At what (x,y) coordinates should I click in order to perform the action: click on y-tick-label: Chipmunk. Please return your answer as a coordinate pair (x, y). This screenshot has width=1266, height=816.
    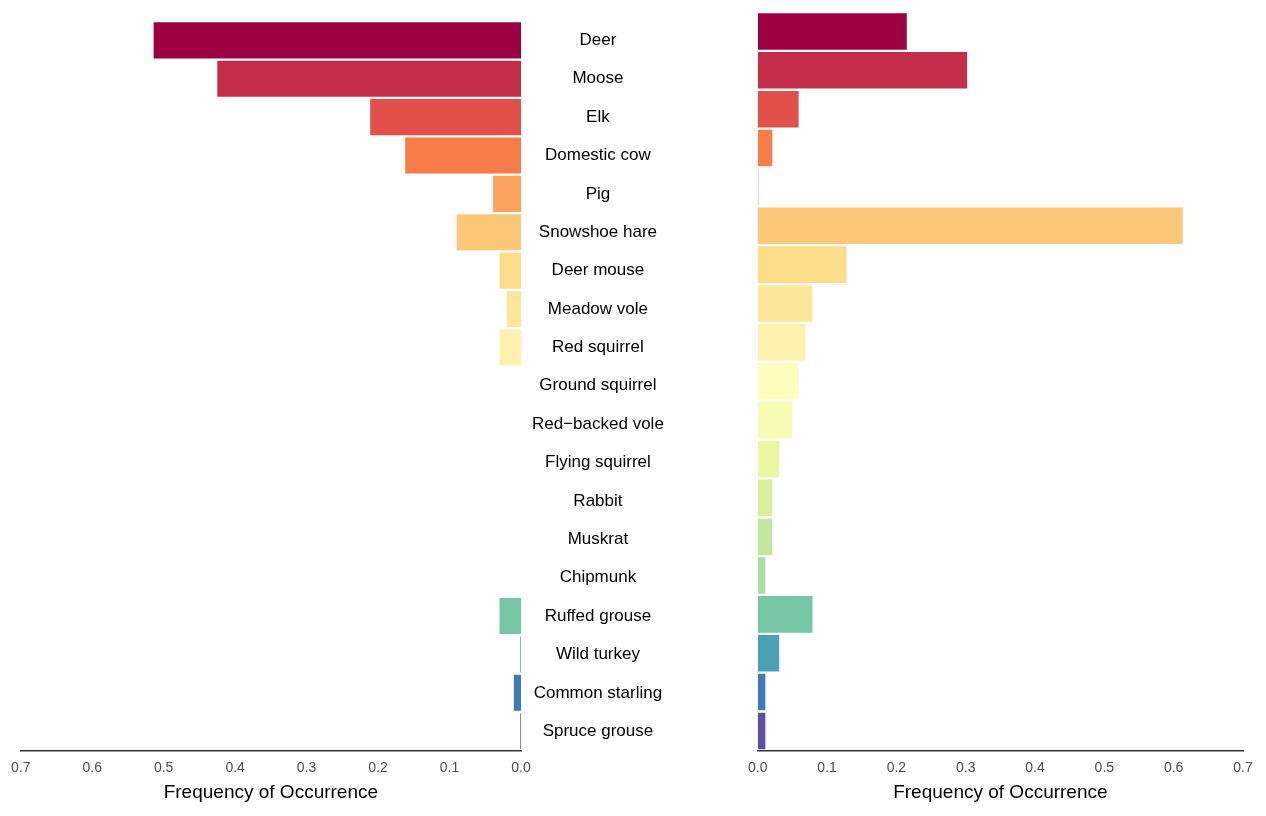
    Looking at the image, I should click on (598, 577).